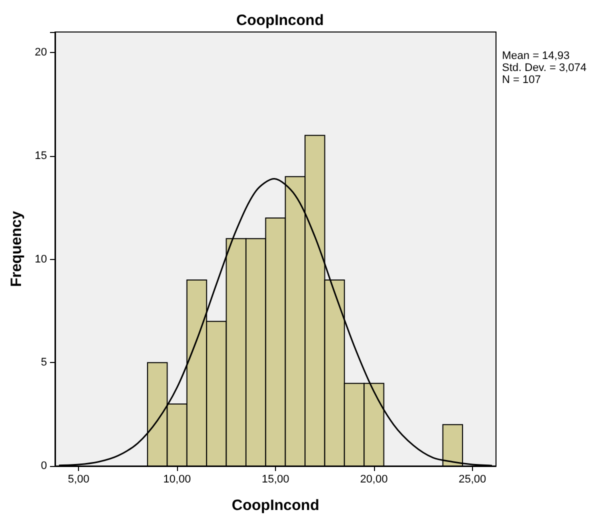  I want to click on y-tick-label: 10, so click(40, 259).